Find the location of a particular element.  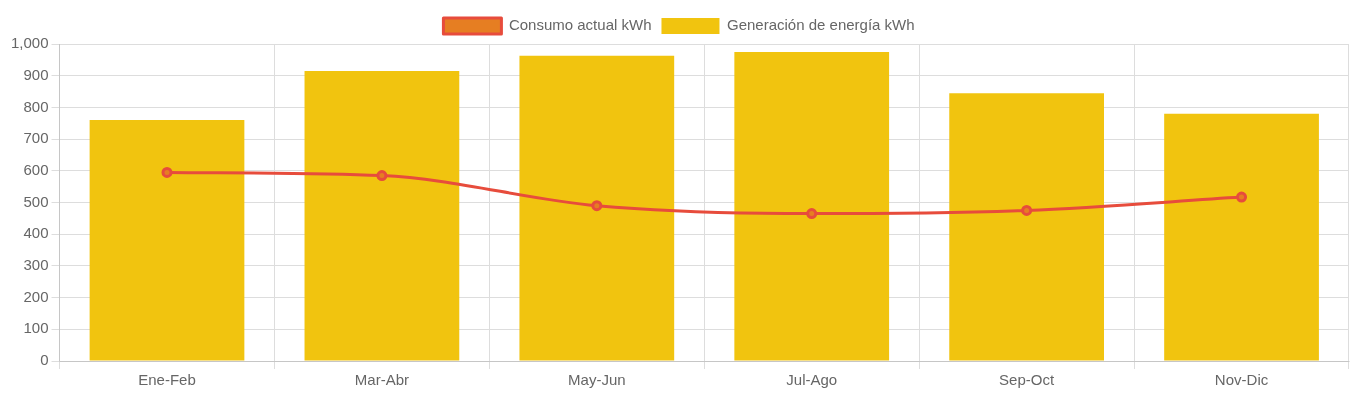

x-tick-label: Nov-Dic is located at coordinates (1241, 380).